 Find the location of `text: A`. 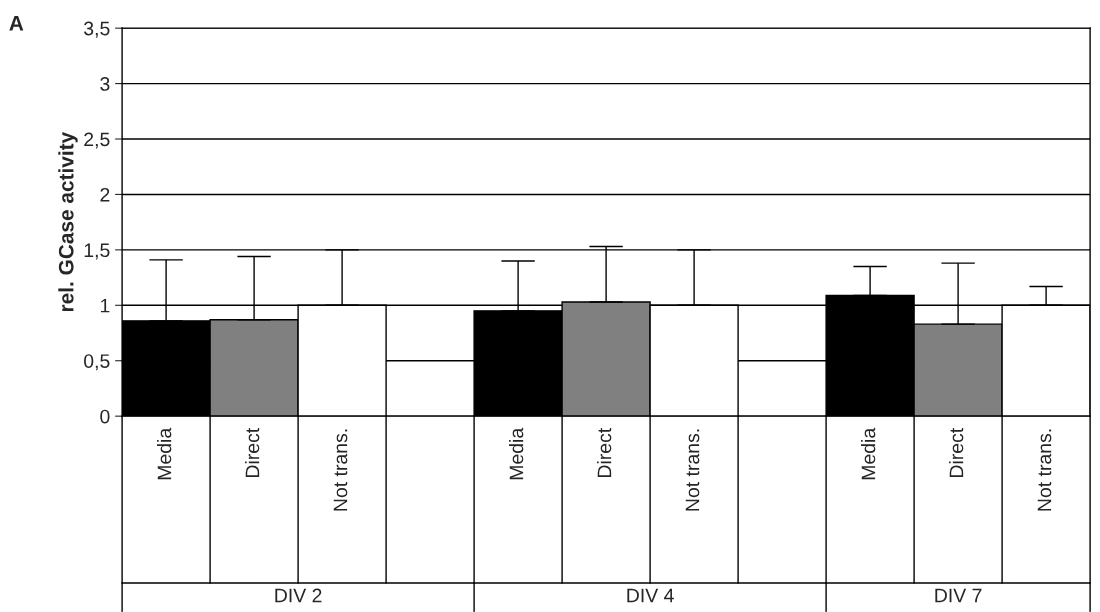

text: A is located at coordinates (16, 23).